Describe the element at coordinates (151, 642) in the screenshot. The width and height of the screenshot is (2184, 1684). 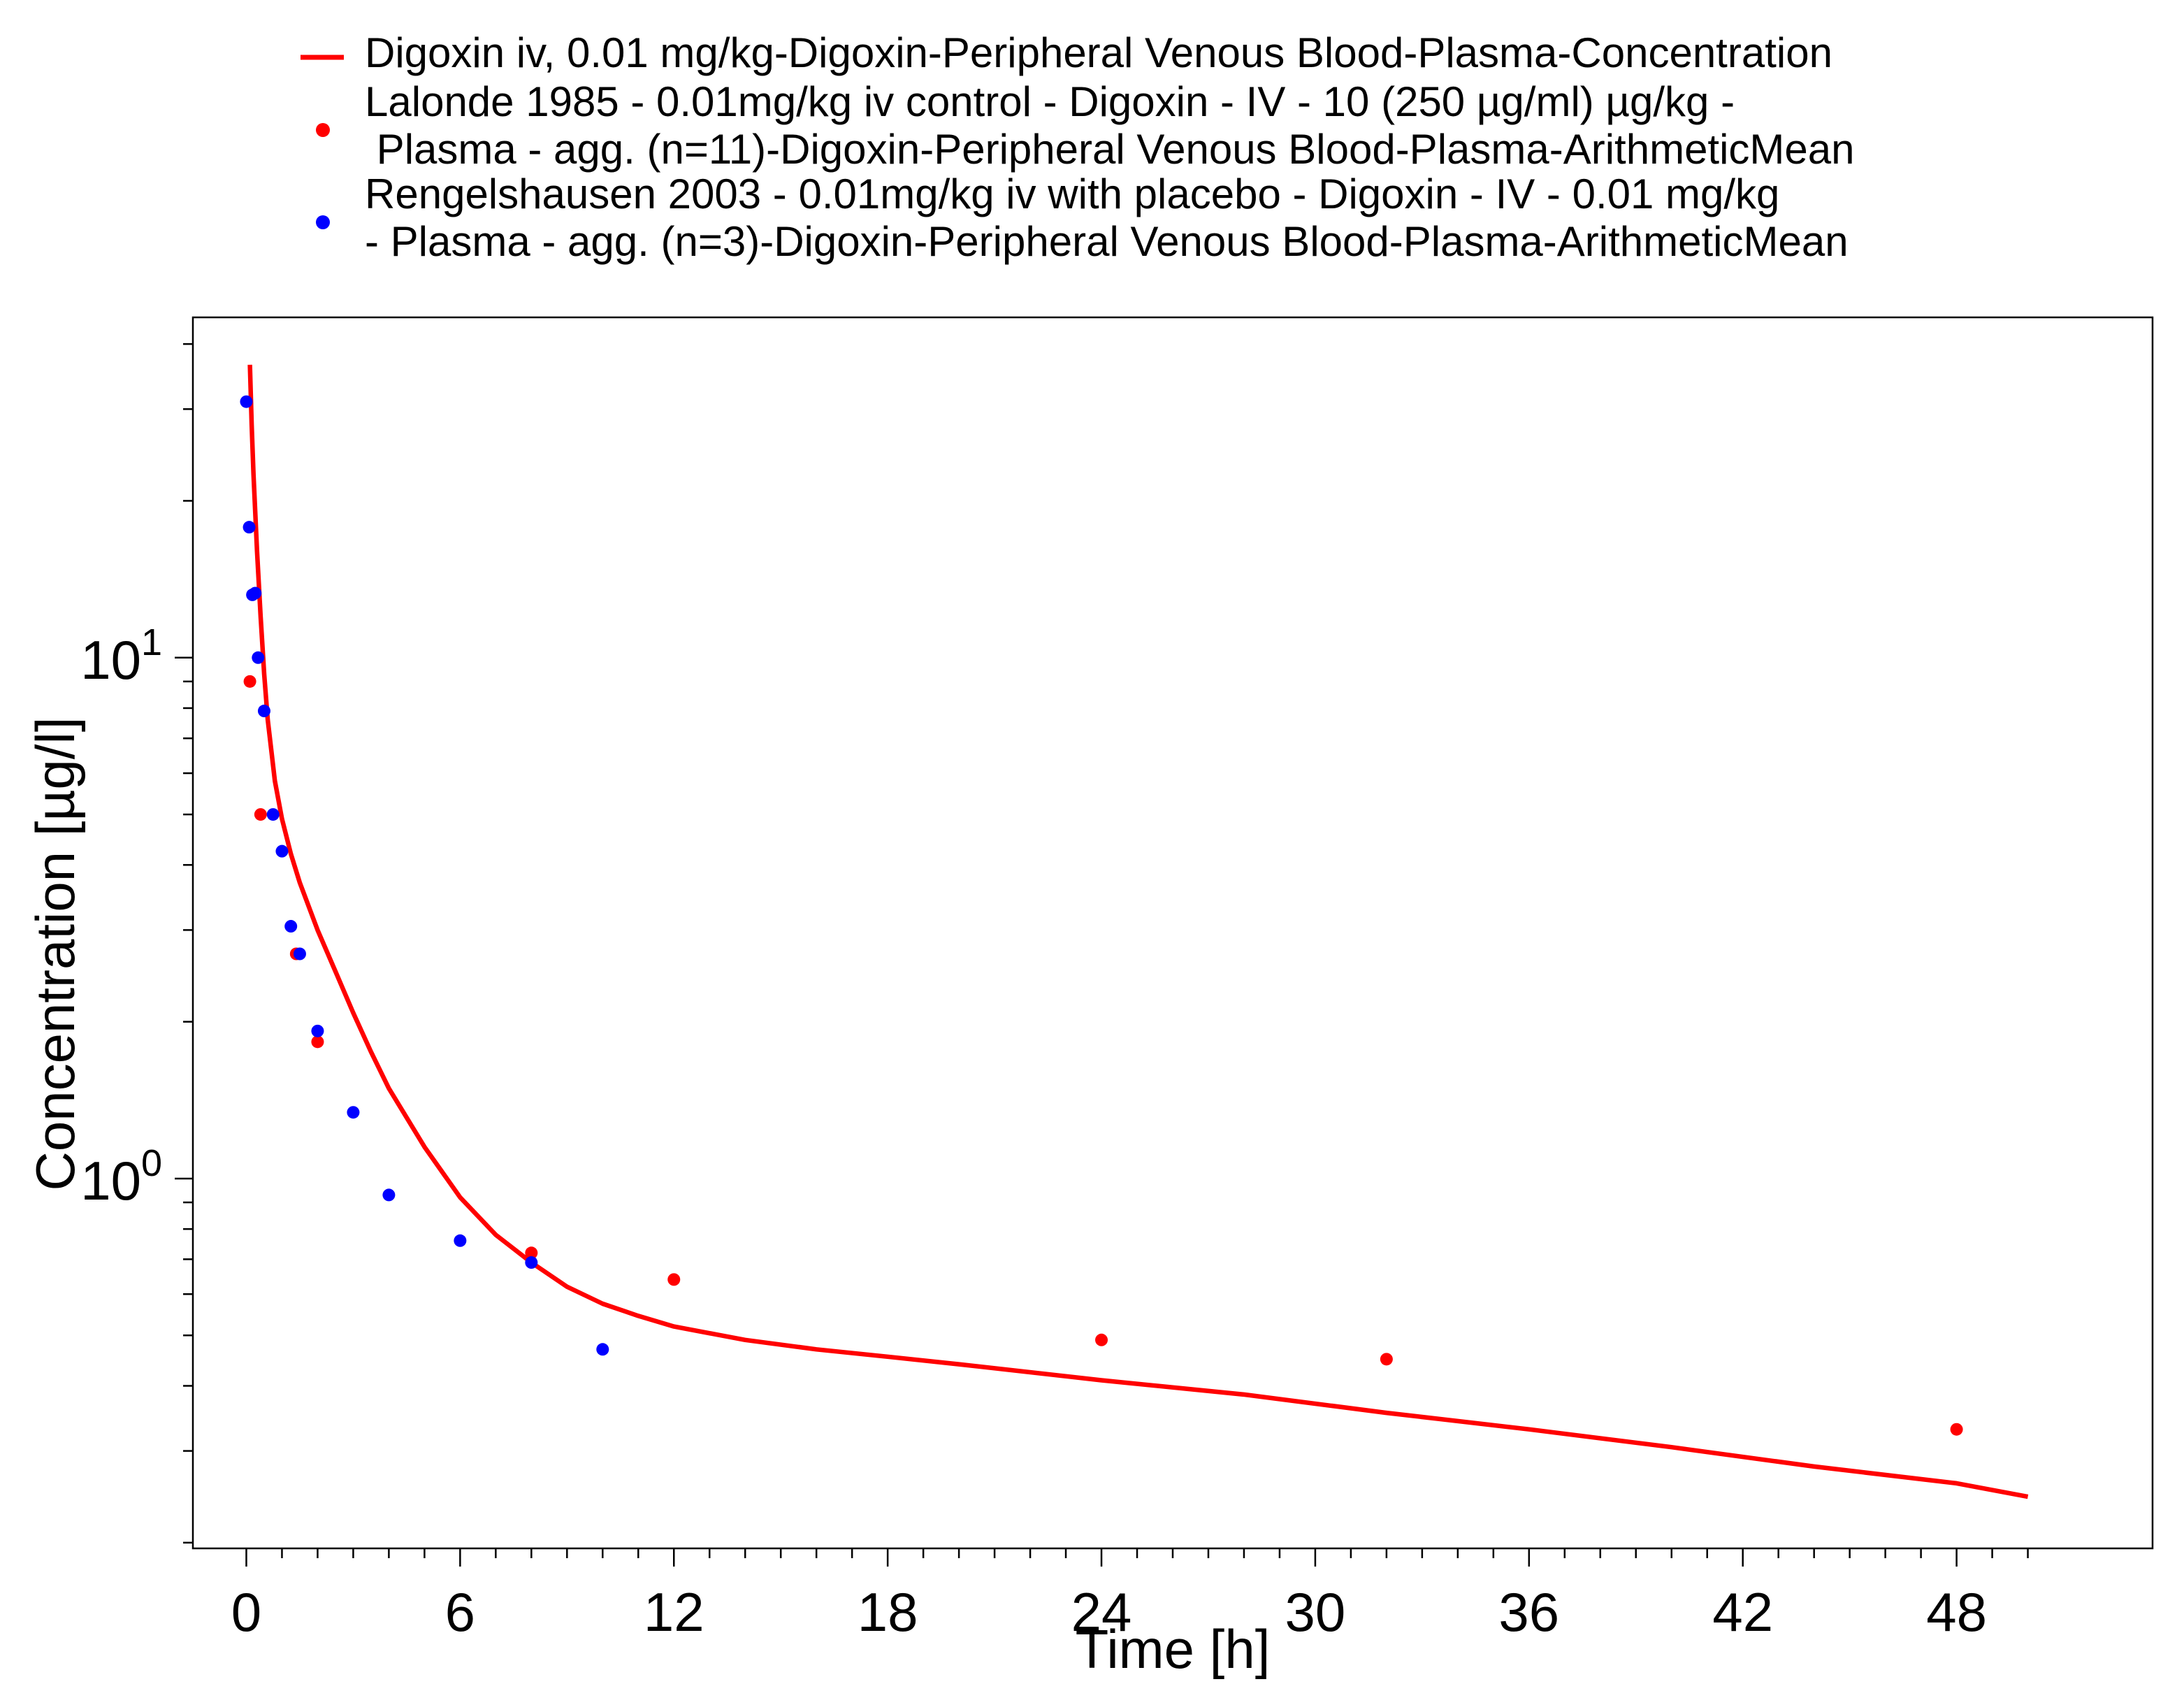
I see `y-tick-exponent: 1` at that location.